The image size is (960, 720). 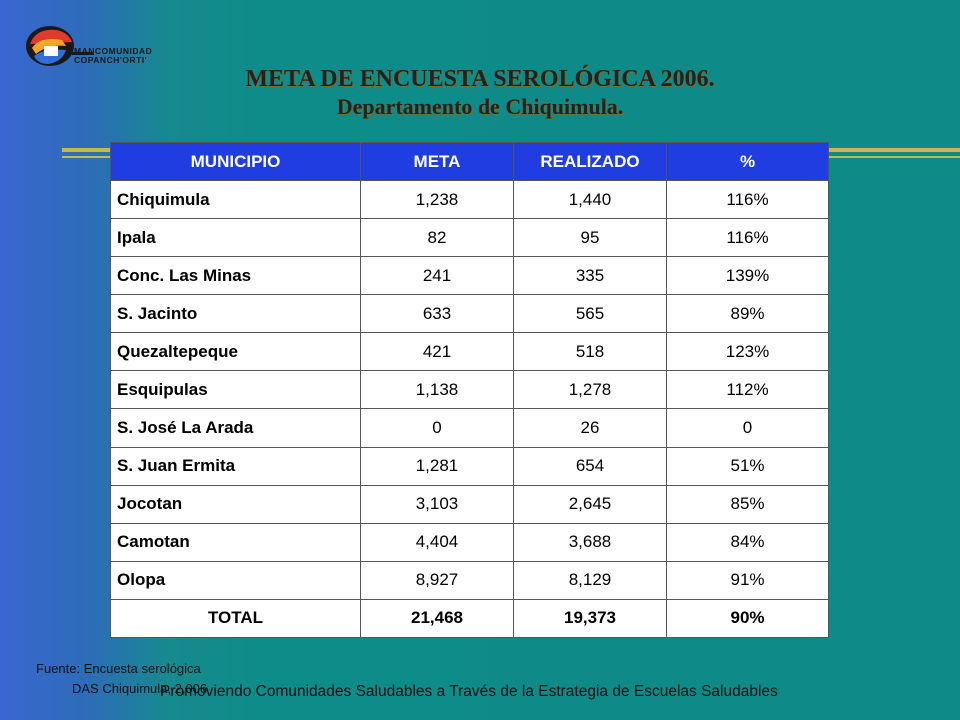 What do you see at coordinates (590, 580) in the screenshot?
I see `cell-realizado: 8,129` at bounding box center [590, 580].